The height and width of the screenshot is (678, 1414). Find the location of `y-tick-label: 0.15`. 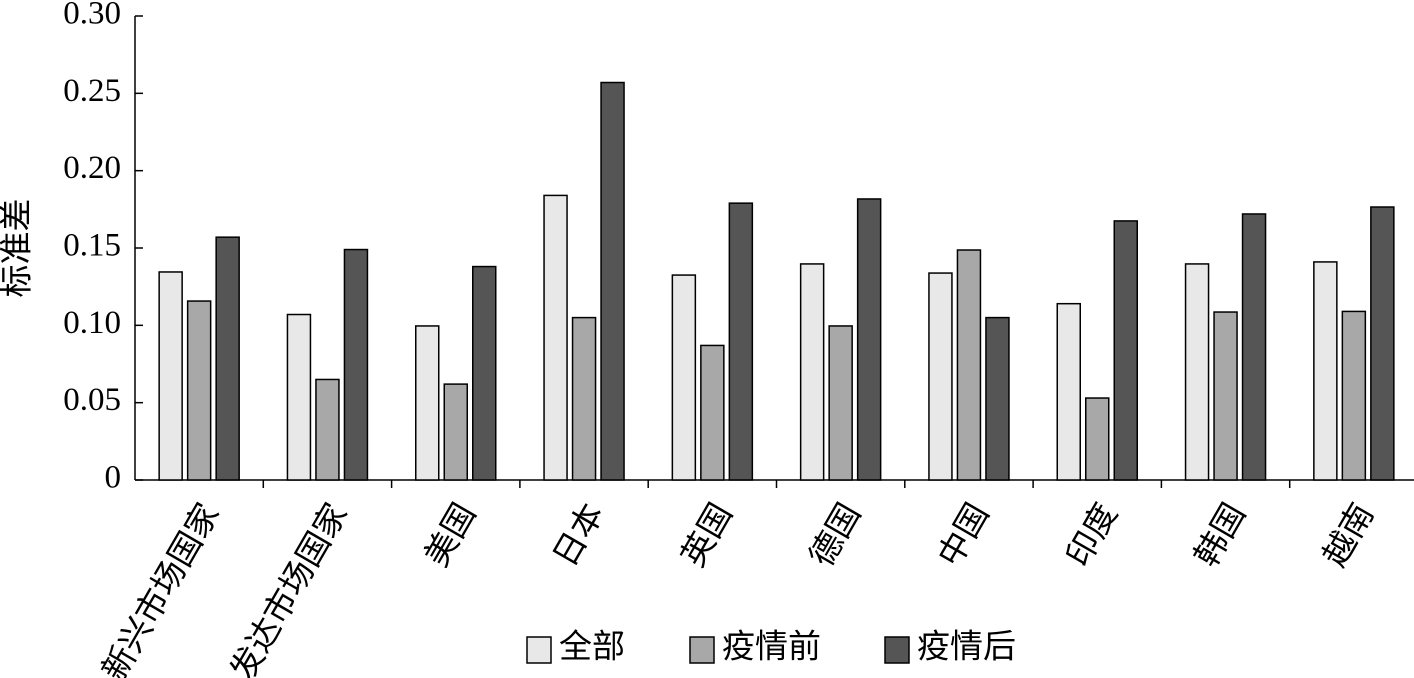

y-tick-label: 0.15 is located at coordinates (92, 246).